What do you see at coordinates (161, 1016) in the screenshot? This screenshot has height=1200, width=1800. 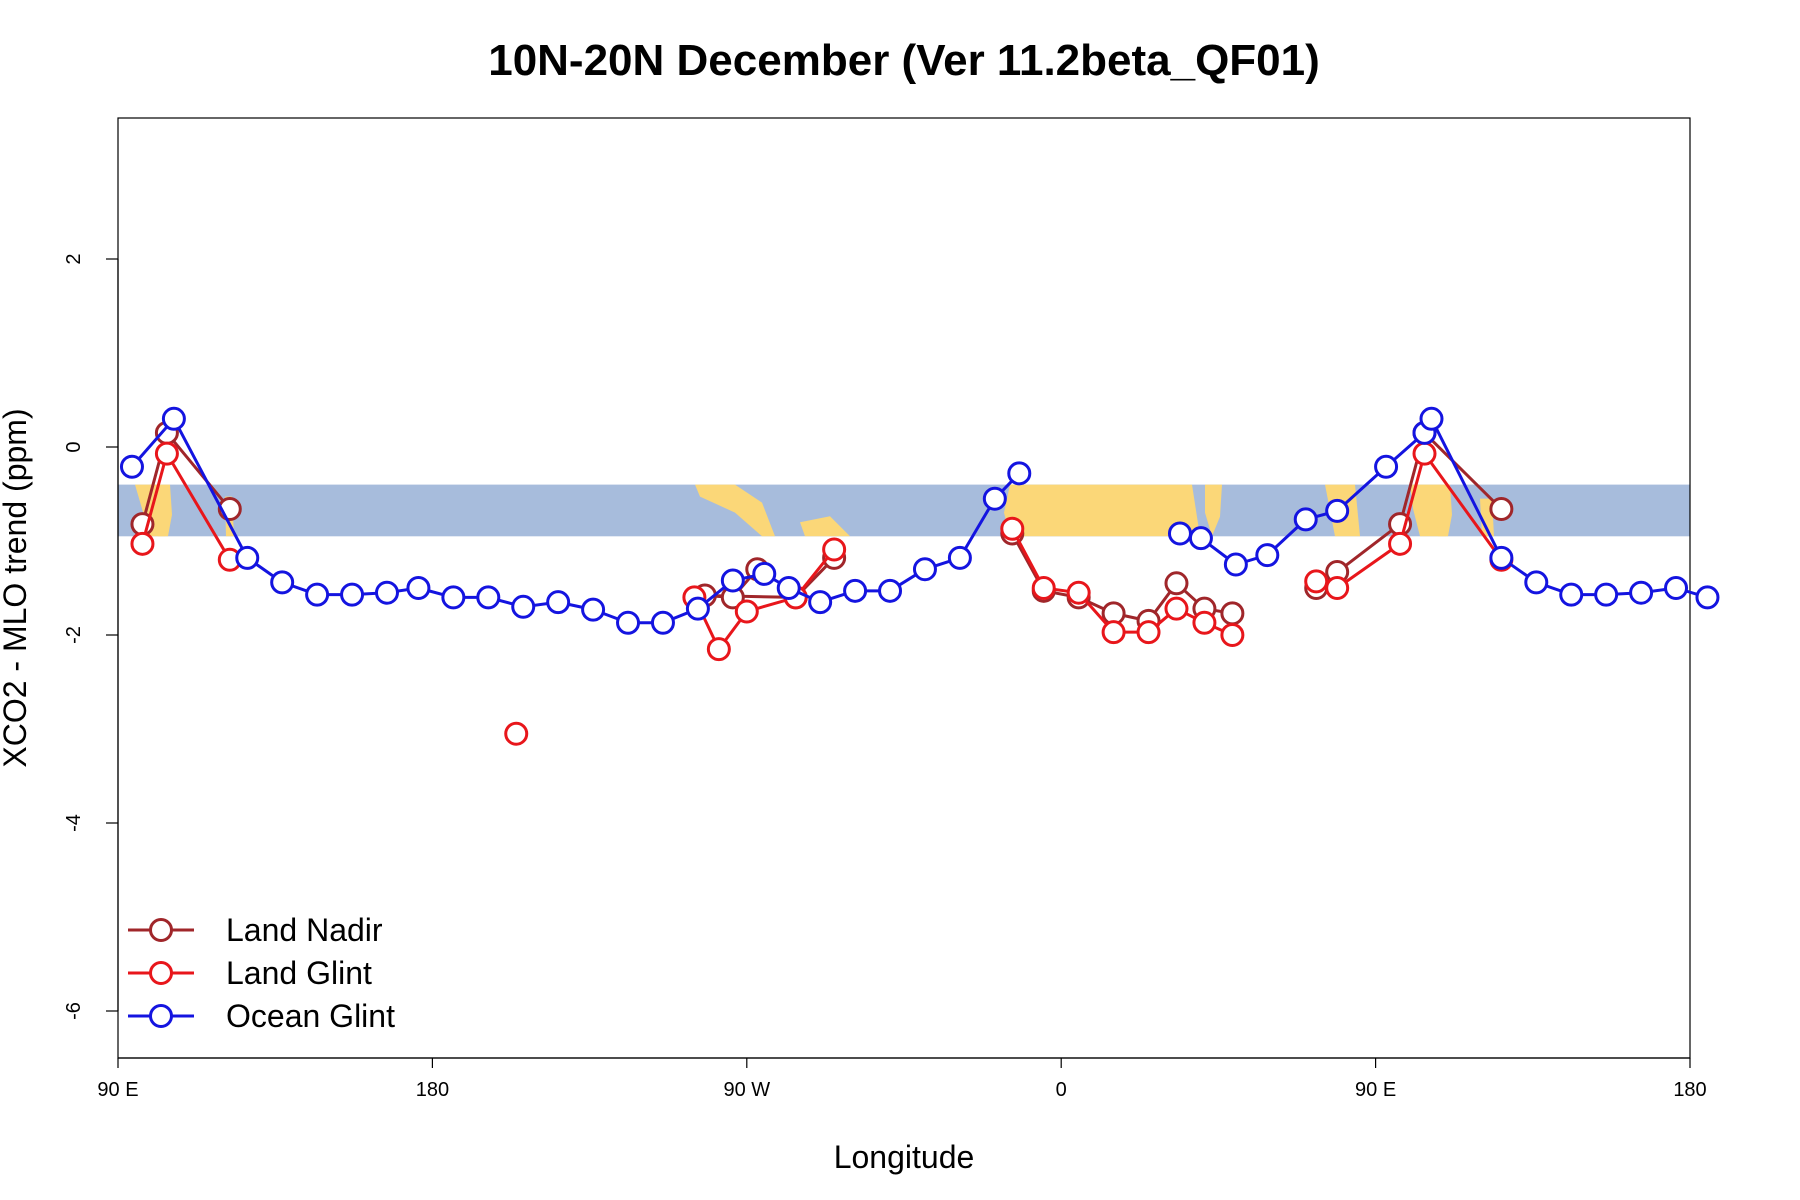 I see `legend-marker-ocean-glint` at bounding box center [161, 1016].